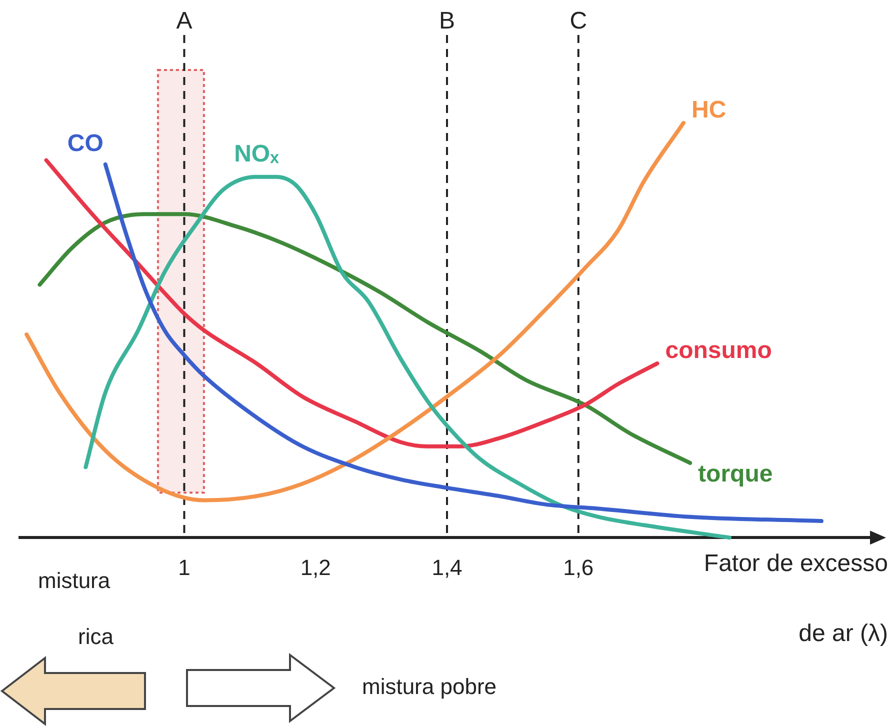  What do you see at coordinates (708, 110) in the screenshot?
I see `series-label: HC` at bounding box center [708, 110].